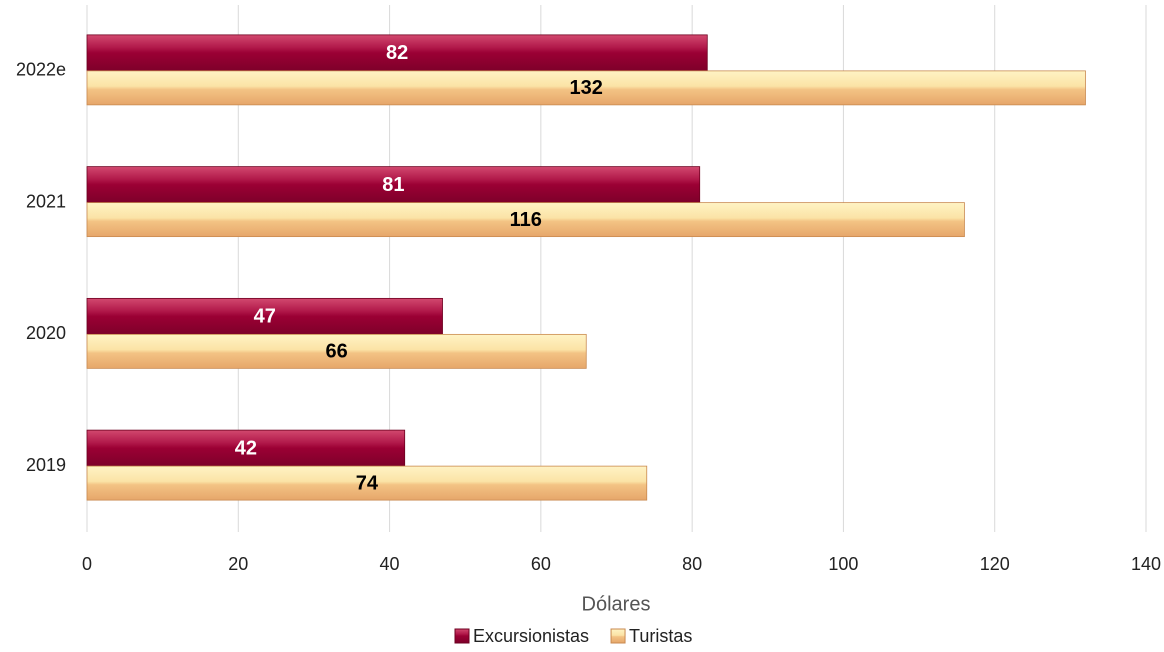 Image resolution: width=1164 pixels, height=652 pixels. I want to click on data-label: 47, so click(265, 317).